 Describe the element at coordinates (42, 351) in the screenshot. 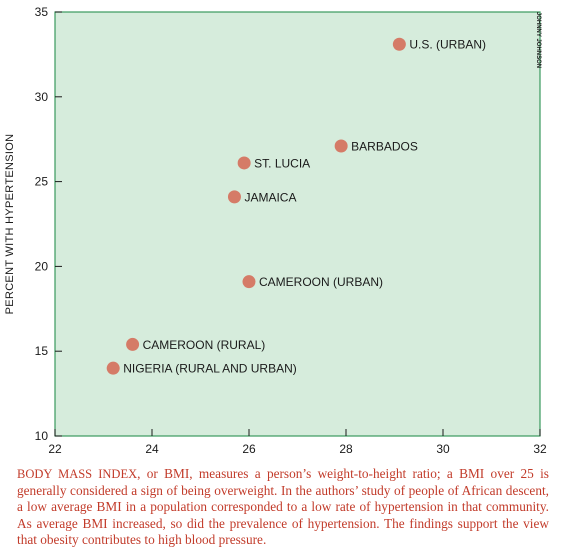

I see `y-tick-label: 15` at that location.